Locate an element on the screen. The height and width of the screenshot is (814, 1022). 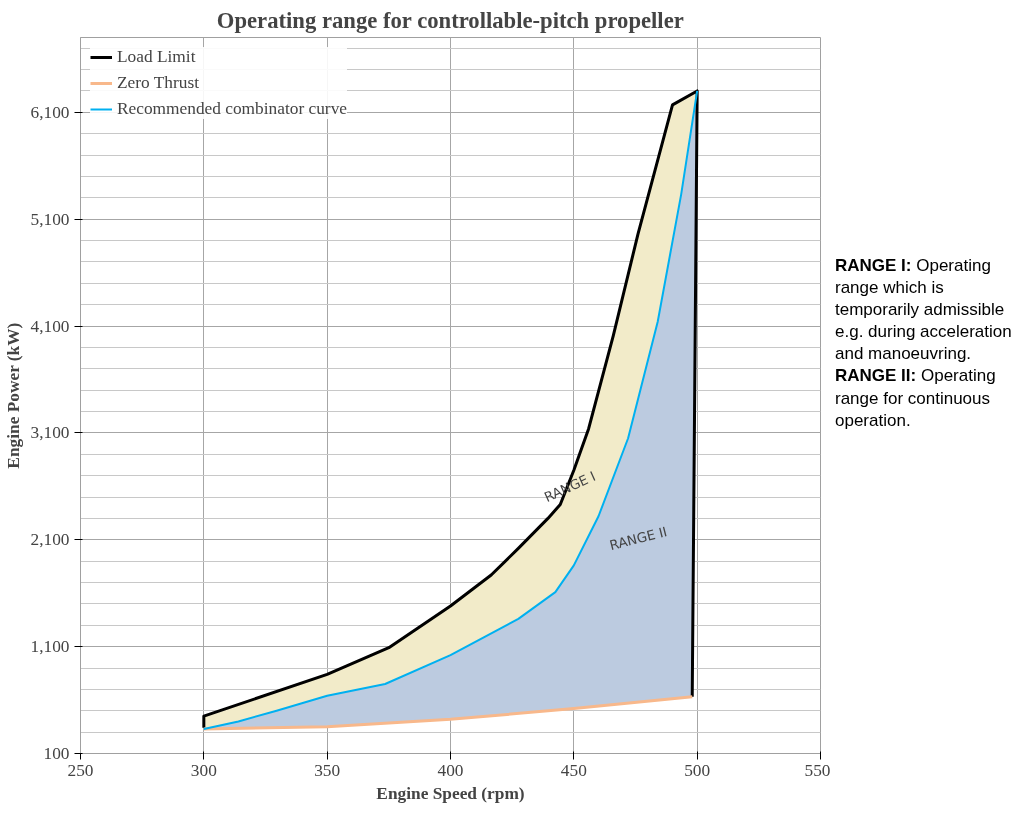
y-tick-label: 6,100 is located at coordinates (50, 112).